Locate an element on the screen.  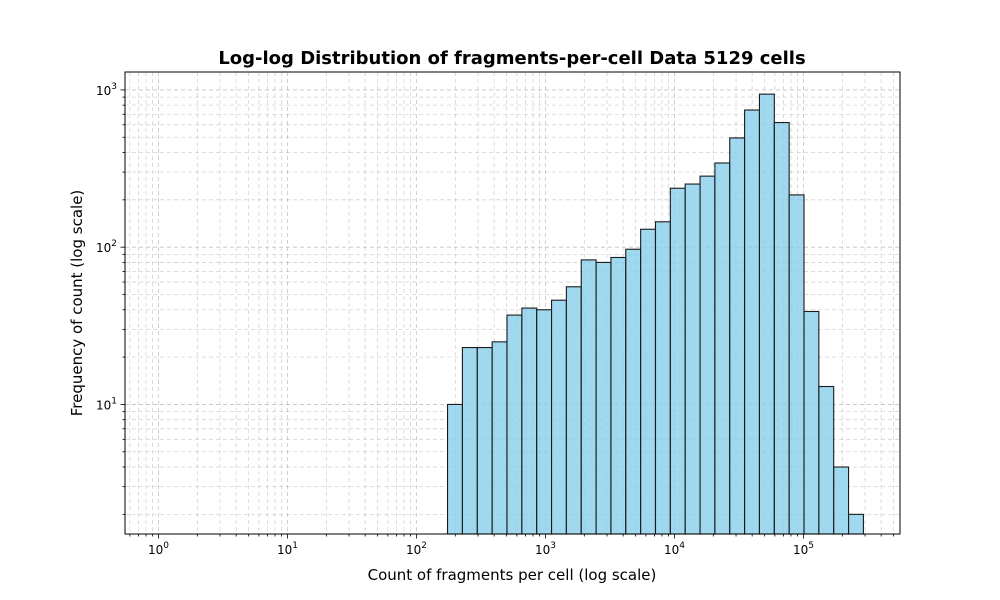
x-axis-label: Count of fragments per cell (log scale) is located at coordinates (512, 575).